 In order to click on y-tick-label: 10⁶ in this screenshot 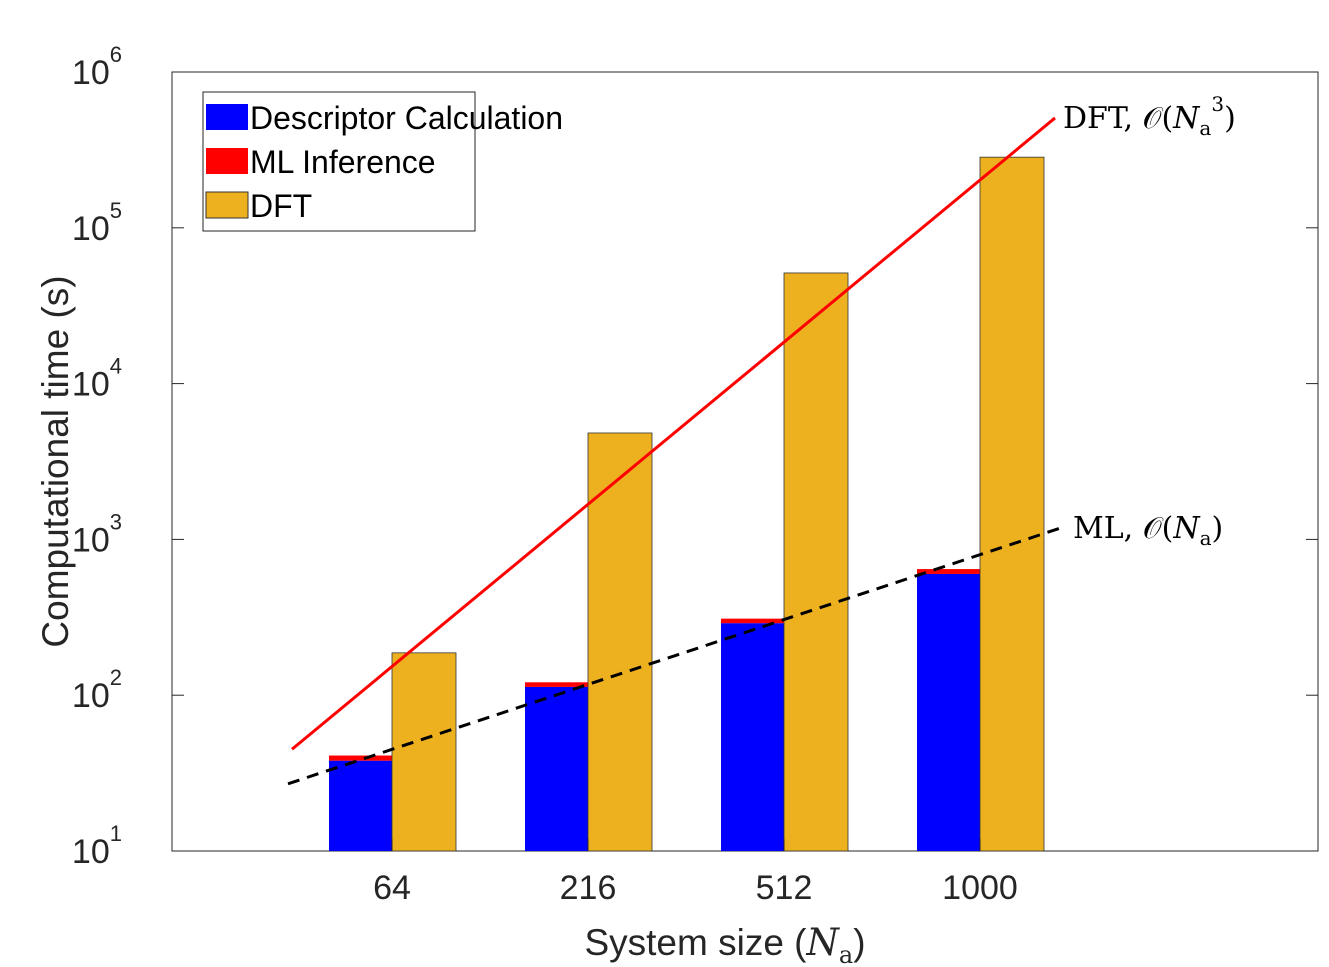, I will do `click(97, 67)`.